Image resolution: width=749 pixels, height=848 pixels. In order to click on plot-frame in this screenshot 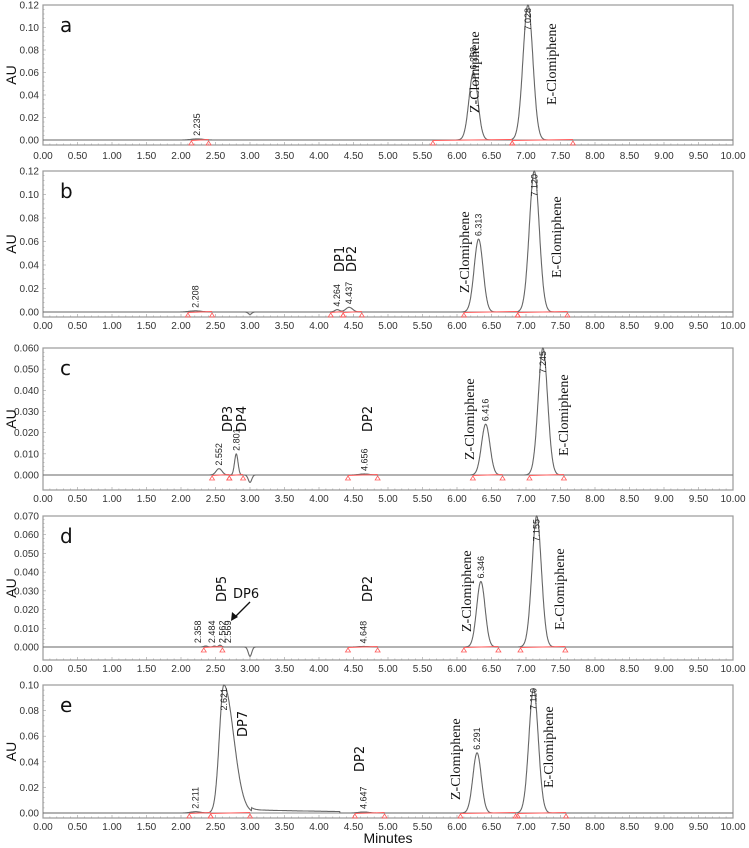, I will do `click(388, 751)`.